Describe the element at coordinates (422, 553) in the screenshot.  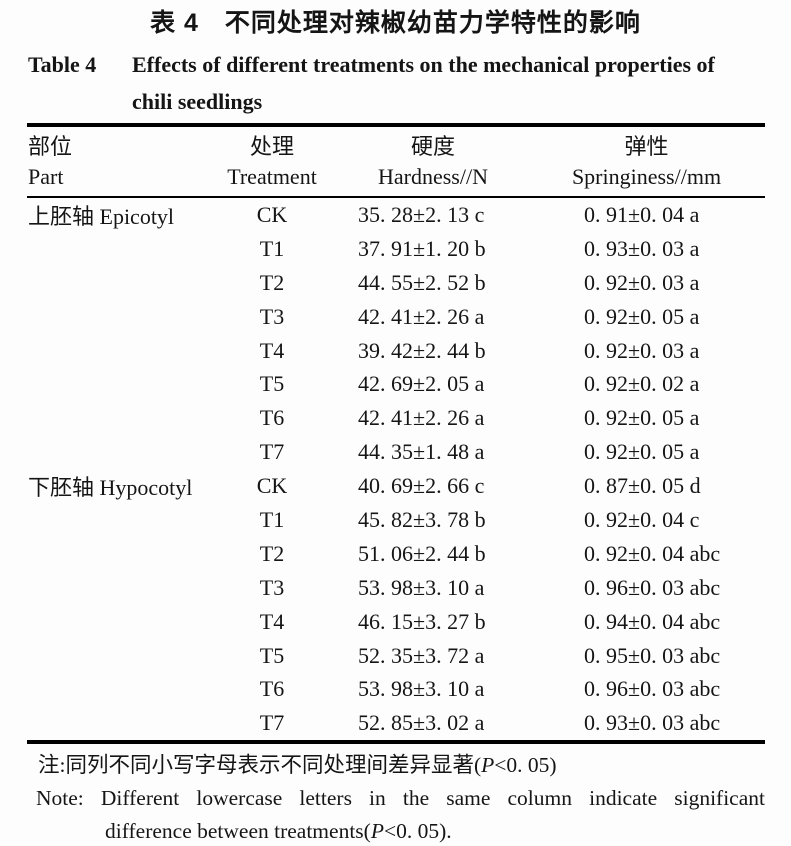
I see `cell-hardness: 51. 06±2. 44 b` at that location.